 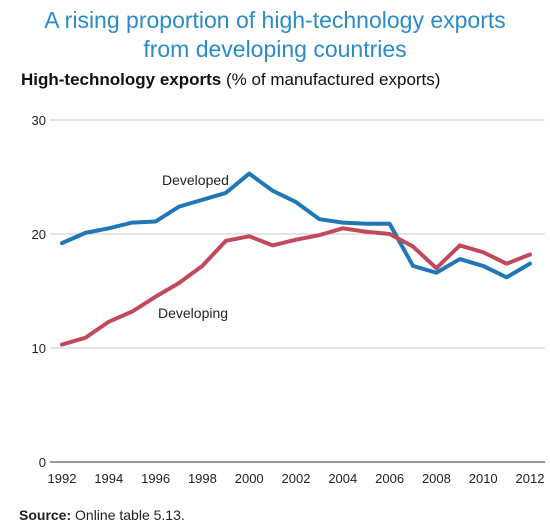 I want to click on x-tick-label: 2002, so click(x=296, y=478).